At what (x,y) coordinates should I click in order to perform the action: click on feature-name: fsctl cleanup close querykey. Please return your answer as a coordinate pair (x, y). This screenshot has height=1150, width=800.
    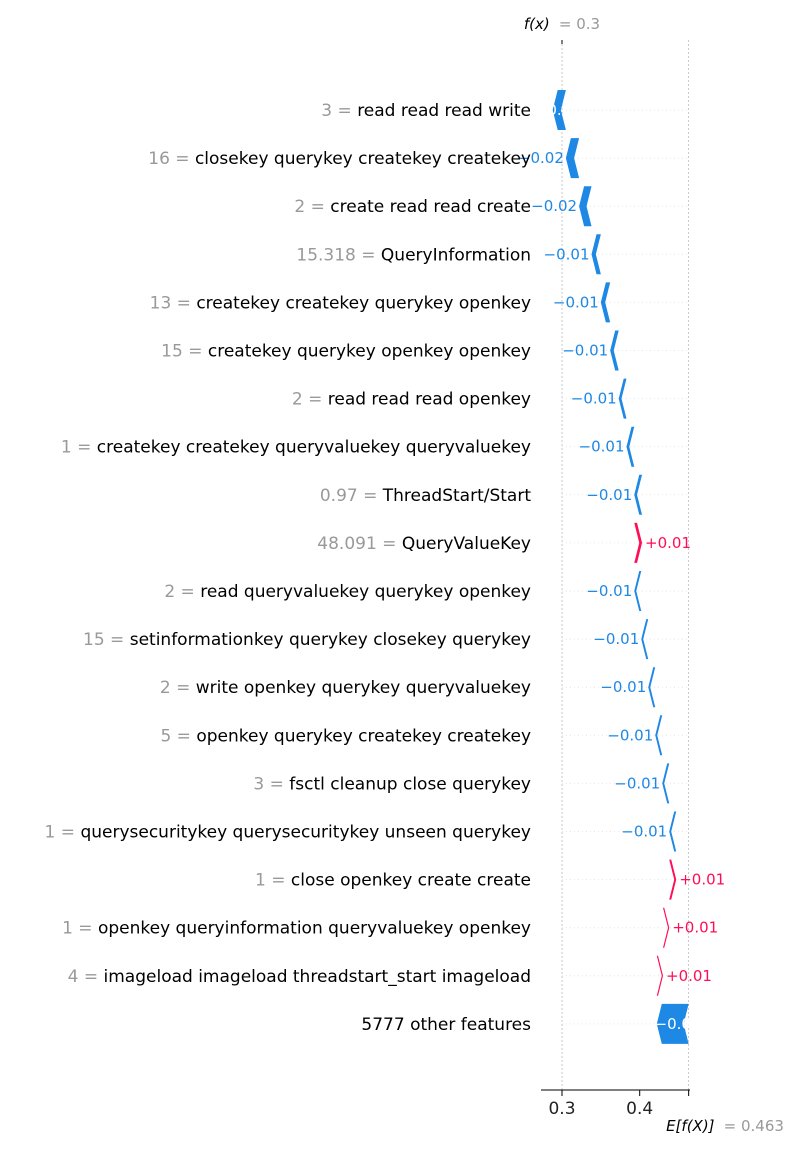
    Looking at the image, I should click on (410, 784).